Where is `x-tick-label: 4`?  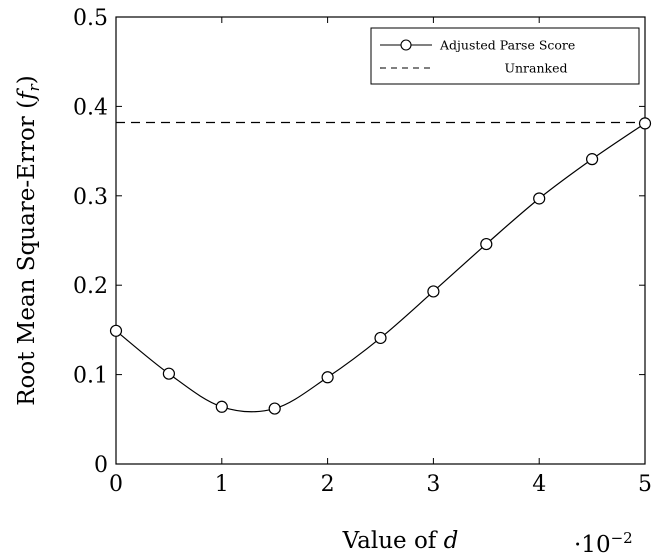 x-tick-label: 4 is located at coordinates (539, 484).